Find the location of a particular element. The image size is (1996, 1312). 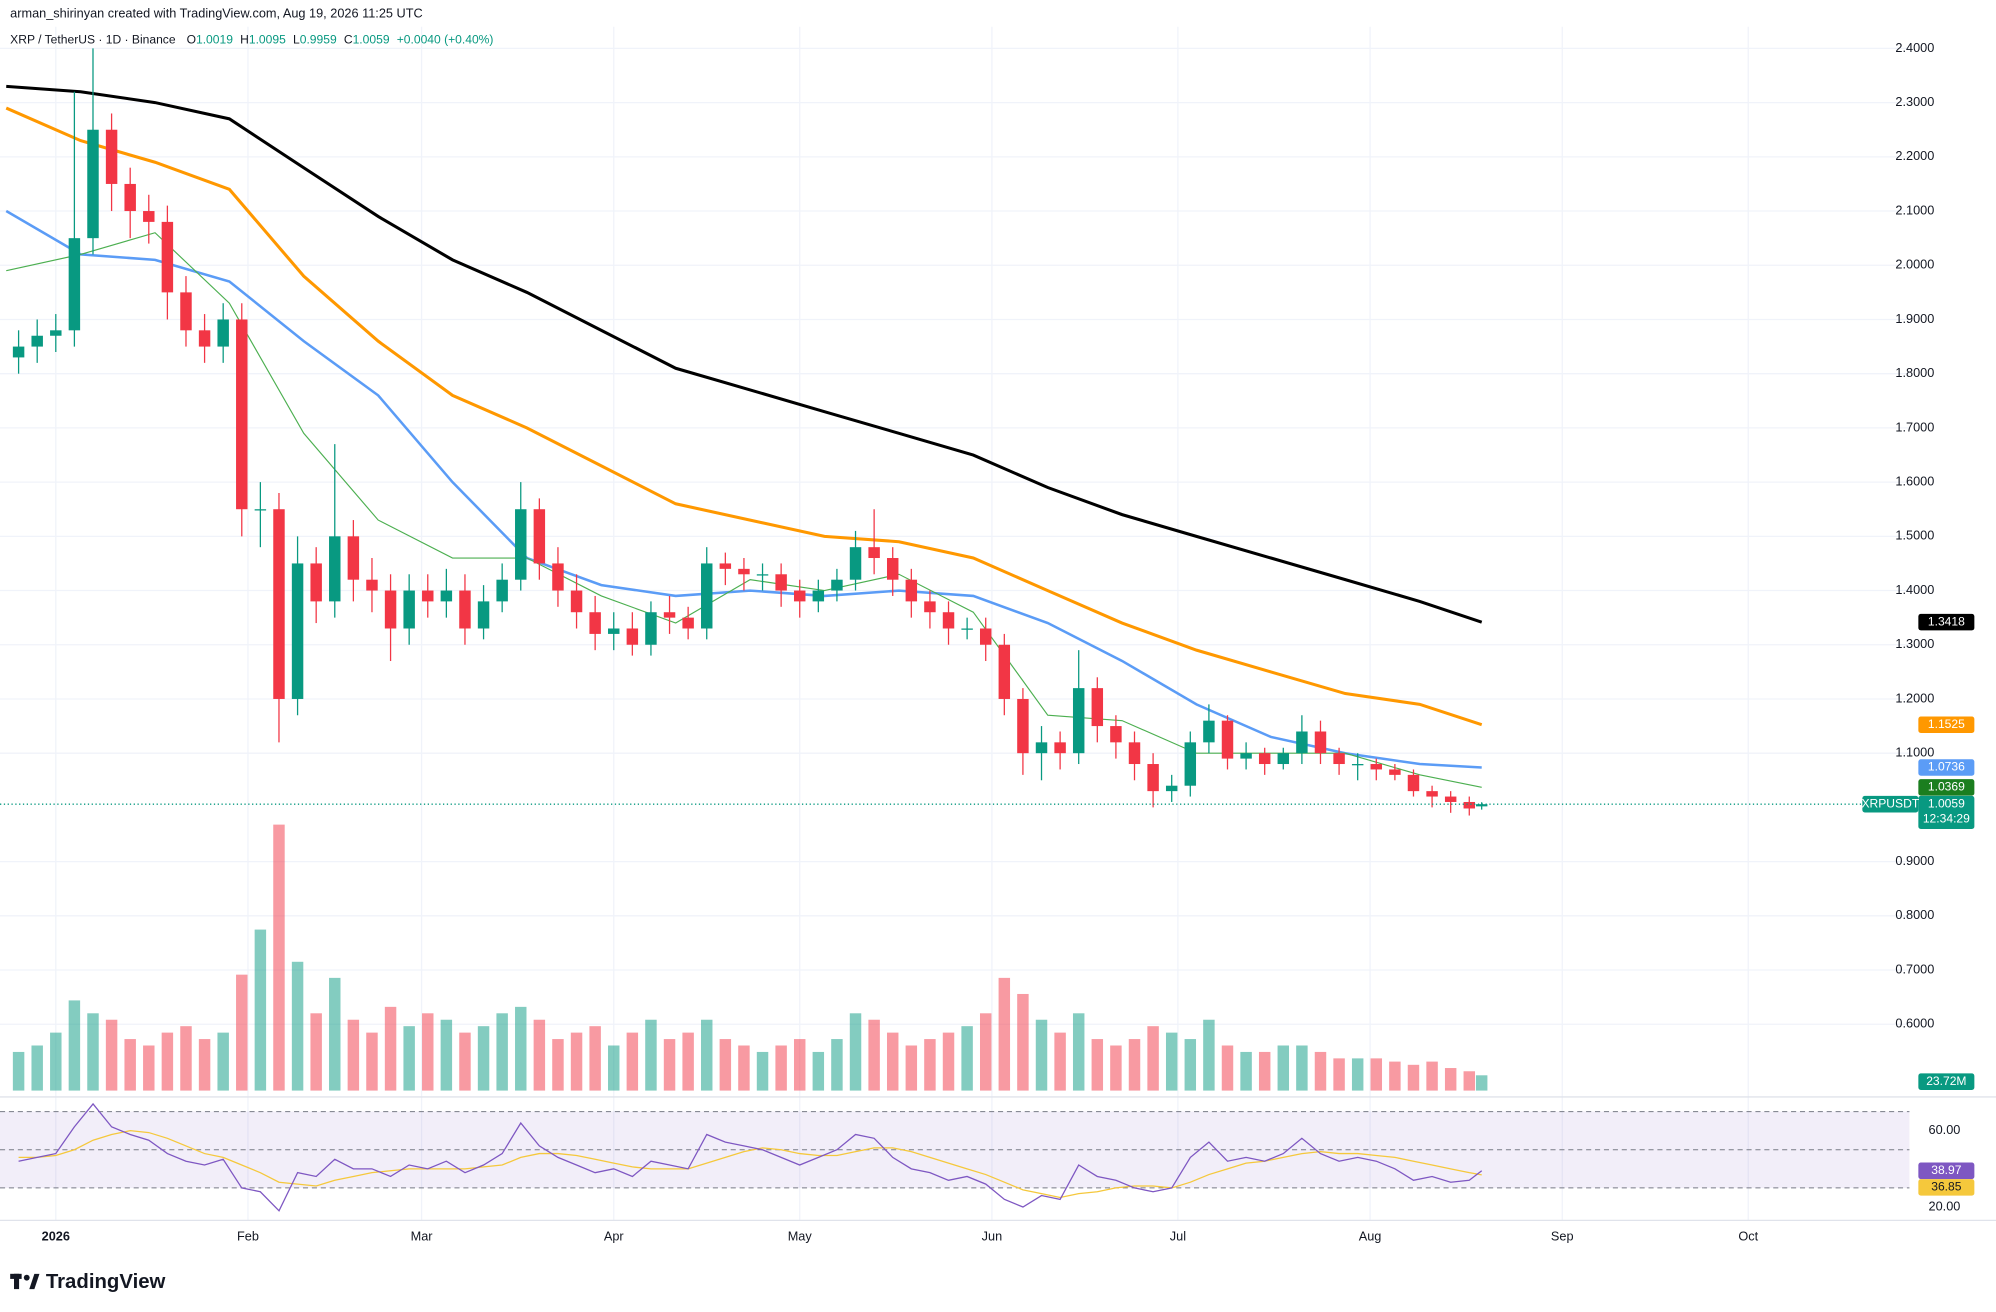

rsi-tick-label: 60.00 is located at coordinates (1945, 1129).